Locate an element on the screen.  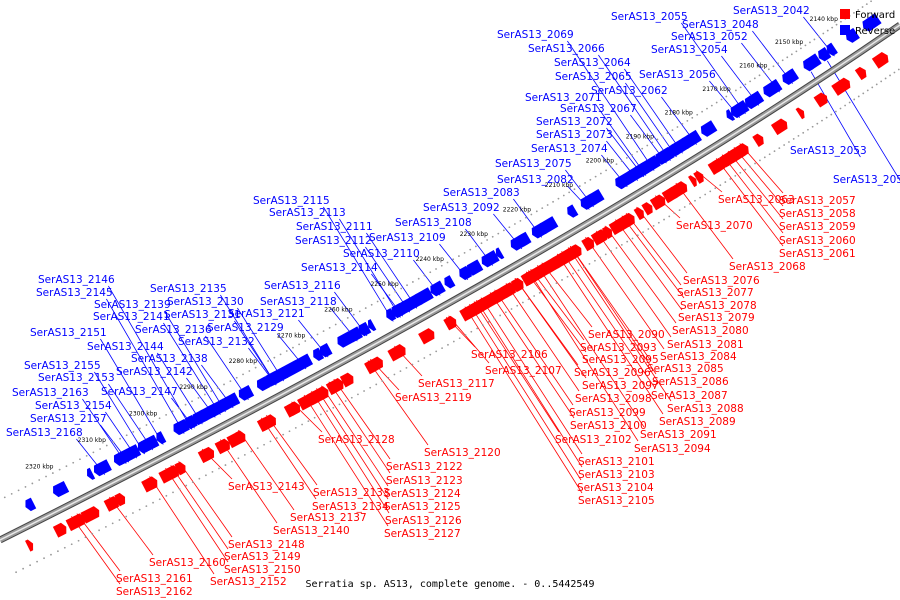
reverse-gene-label: SerAS13_2151 is located at coordinates (68, 333).